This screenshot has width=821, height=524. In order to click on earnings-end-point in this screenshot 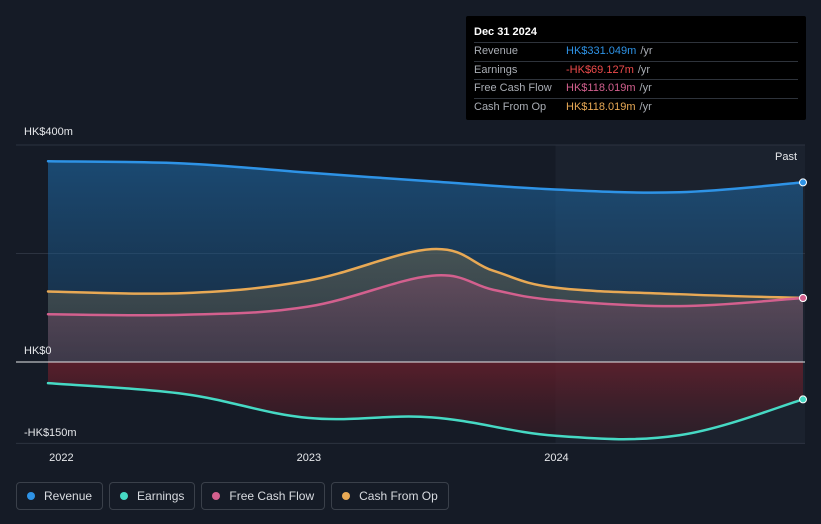, I will do `click(803, 399)`.